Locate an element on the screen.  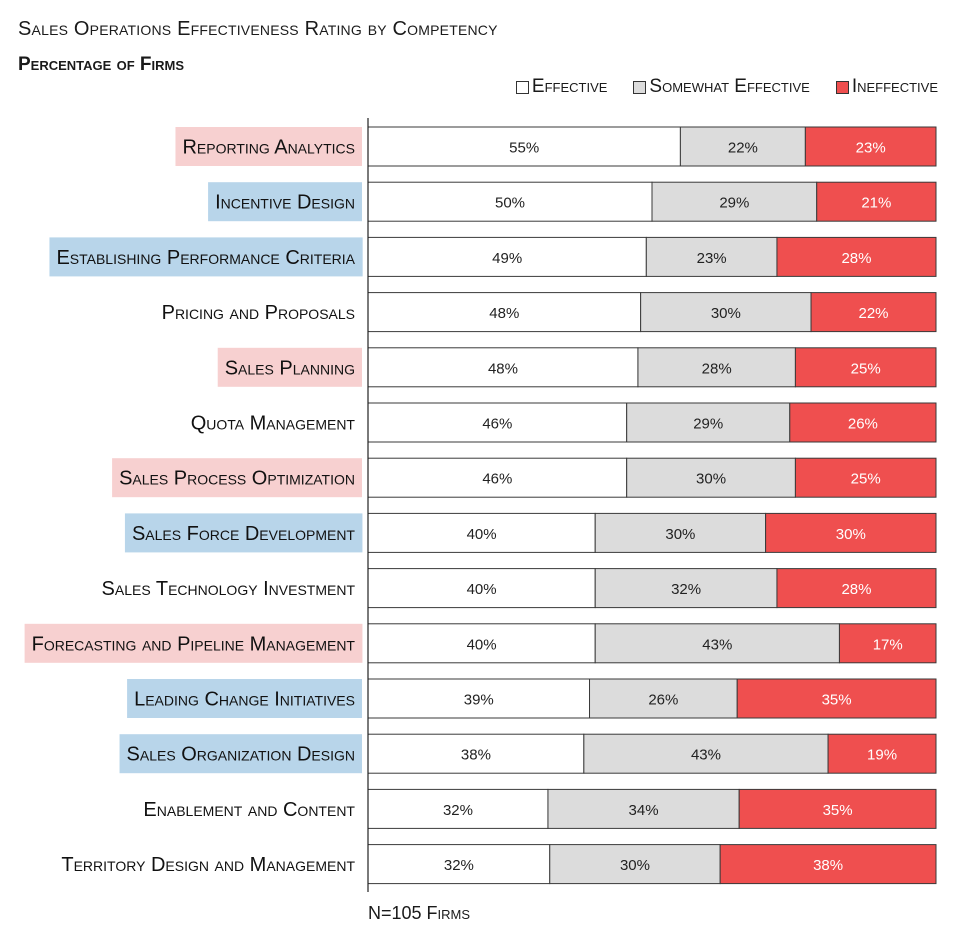
legend-swatch-ineffective is located at coordinates (842, 87).